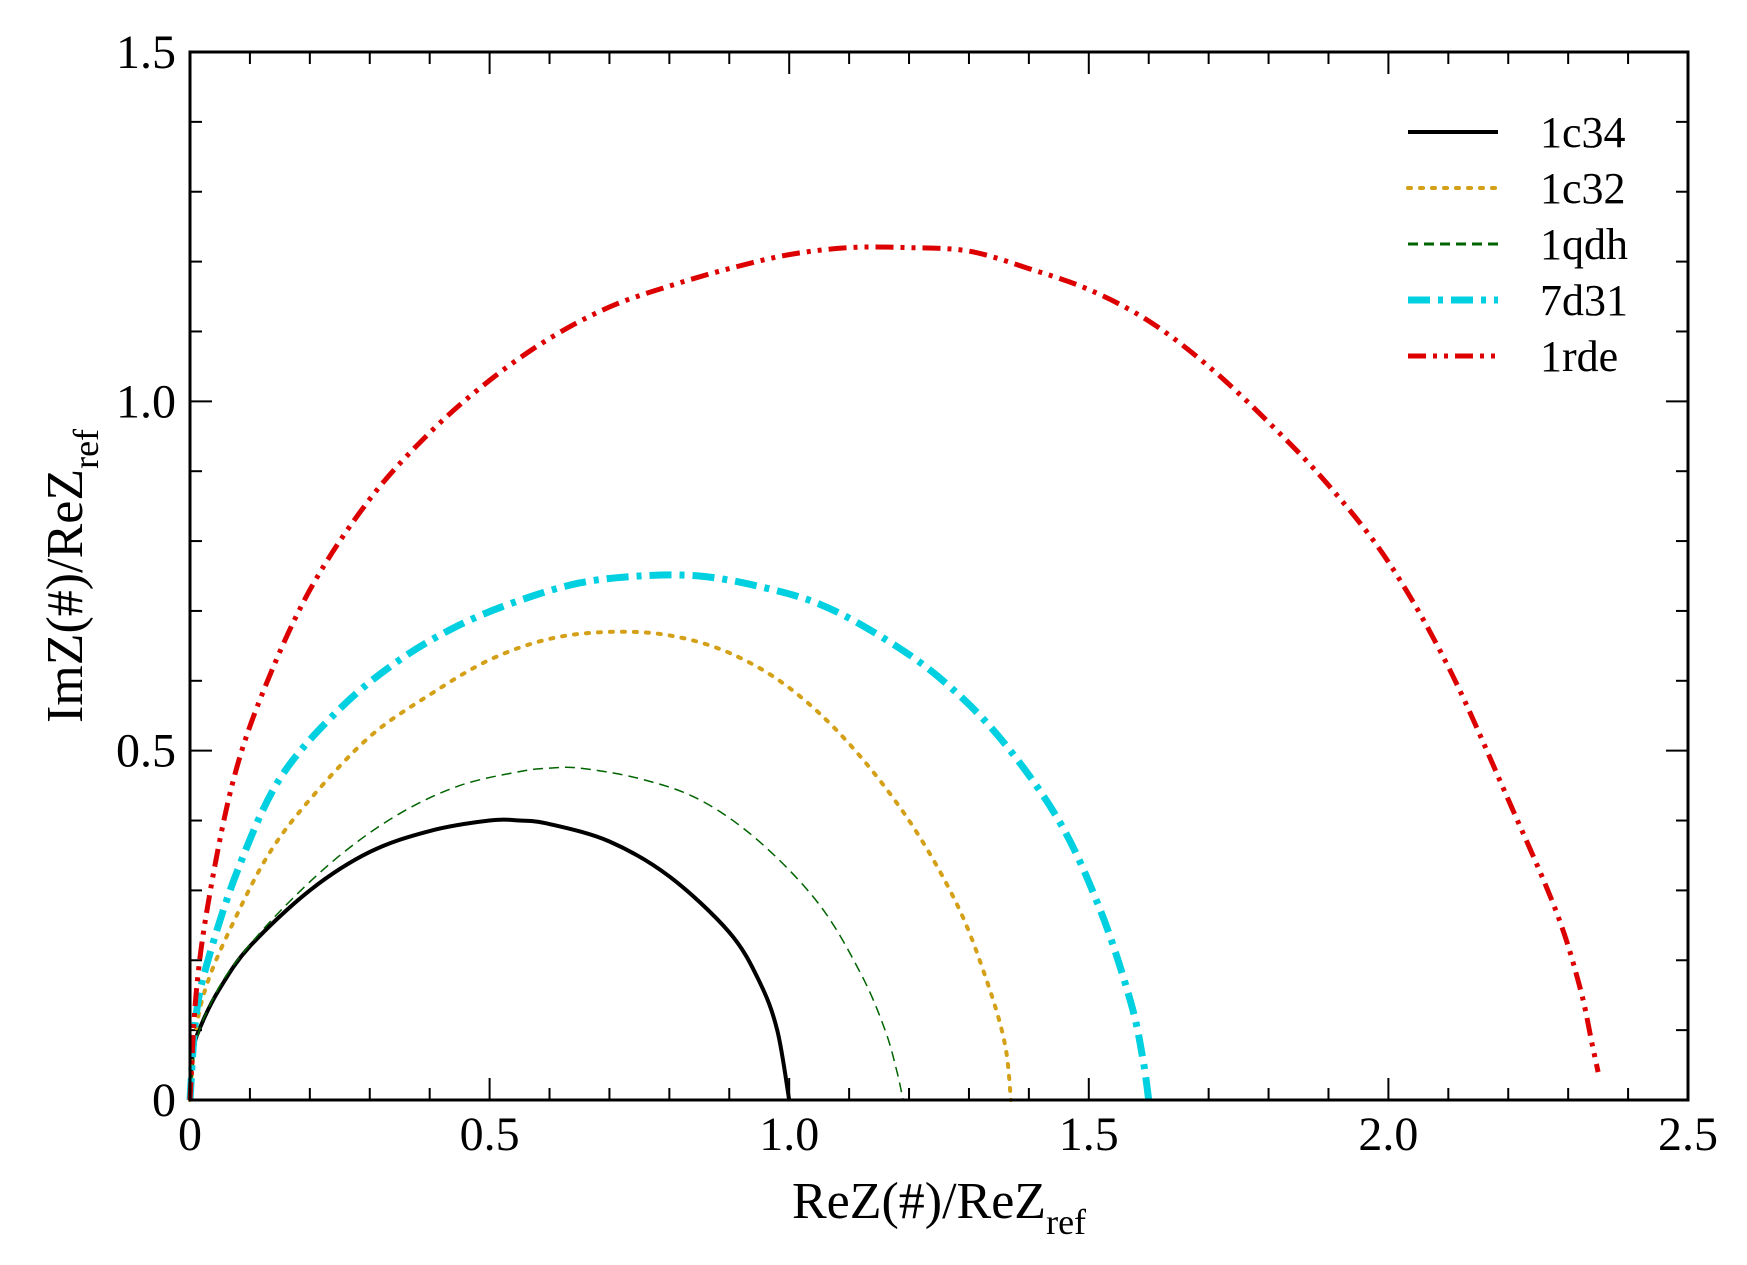  Describe the element at coordinates (65, 596) in the screenshot. I see `y-axis-label-main: ImZ(#)/ReZ` at that location.